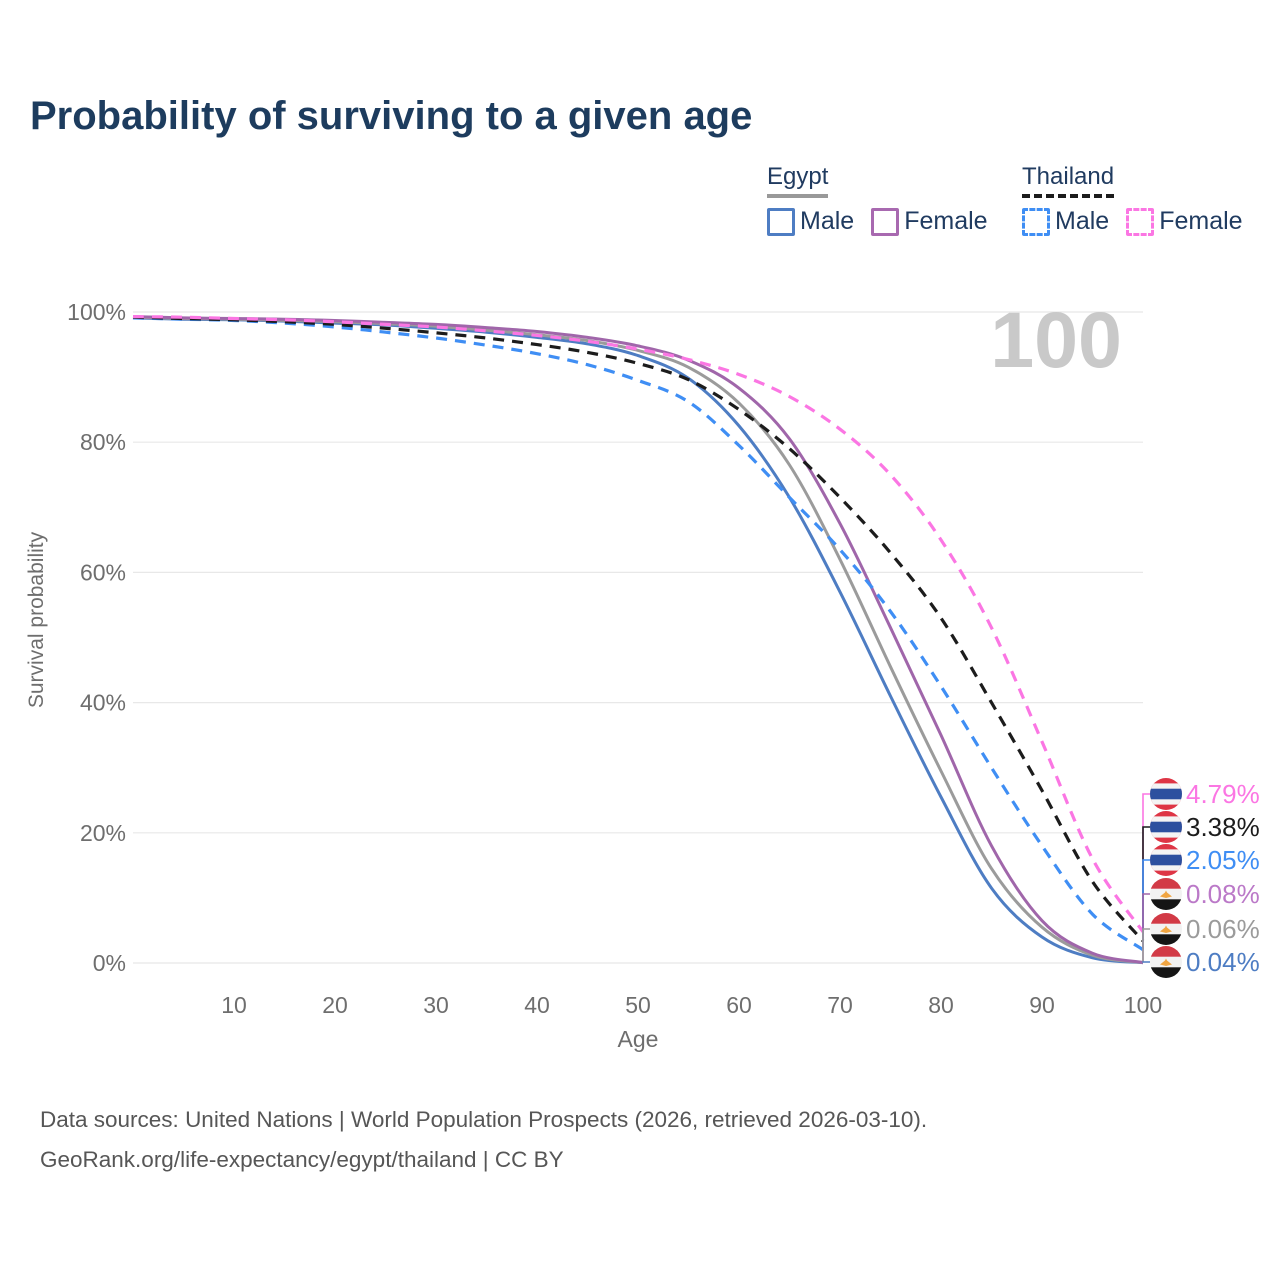 This screenshot has width=1280, height=1280. What do you see at coordinates (877, 199) in the screenshot?
I see `legend-group-egypt: Egypt Male Female` at bounding box center [877, 199].